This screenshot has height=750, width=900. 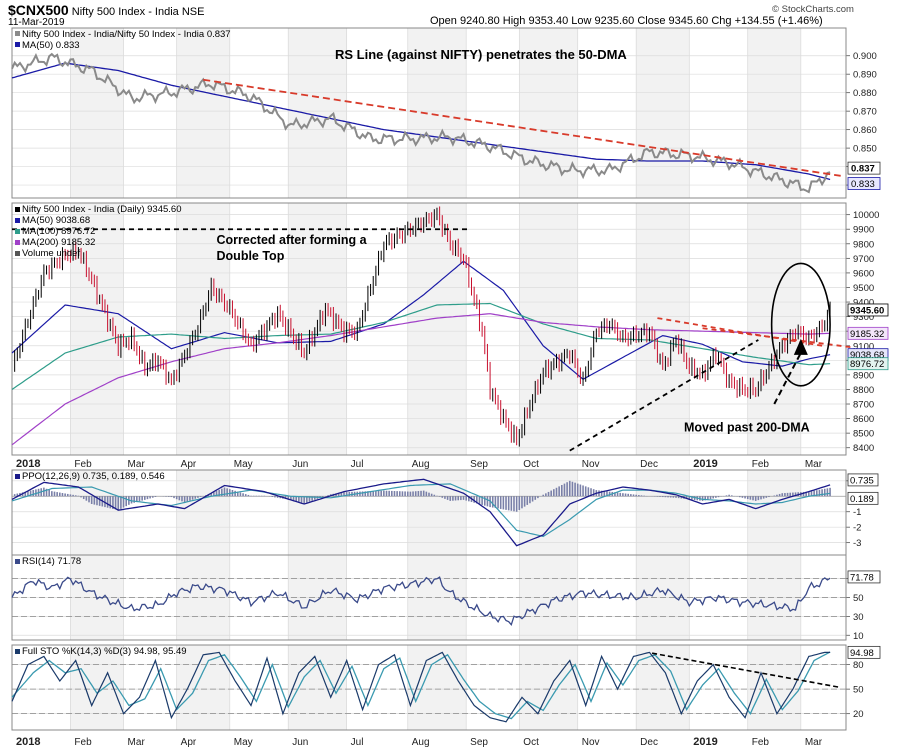 I want to click on x-month-label-lower: Jul, so click(x=357, y=742).